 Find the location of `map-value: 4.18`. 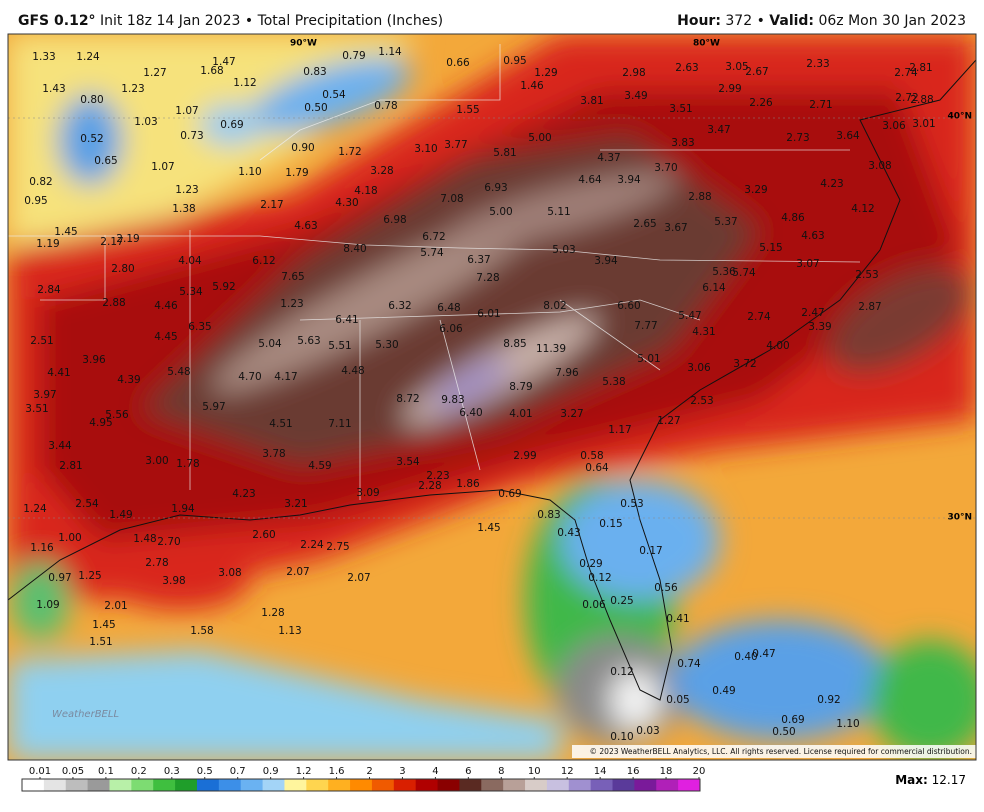

map-value: 4.18 is located at coordinates (365, 191).